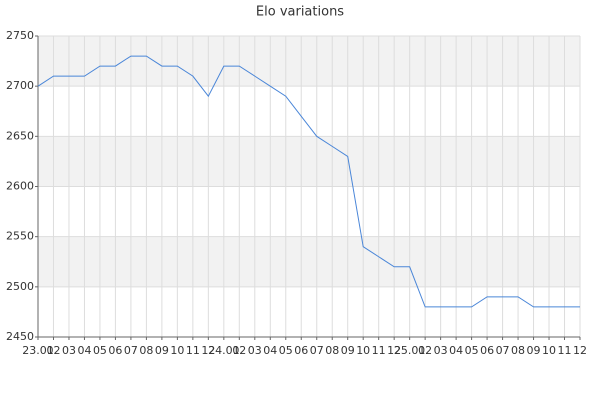  I want to click on y-tick-label: 2550, so click(20, 236).